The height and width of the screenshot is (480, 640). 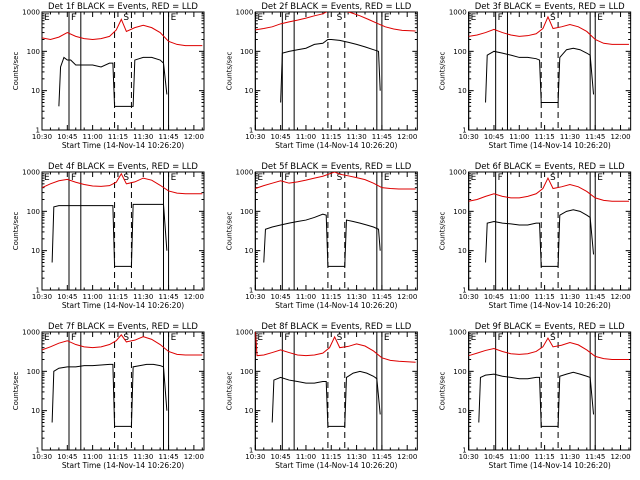 I want to click on chart-title: Det 3f BLACK = Events, RED = LLD, so click(x=550, y=7).